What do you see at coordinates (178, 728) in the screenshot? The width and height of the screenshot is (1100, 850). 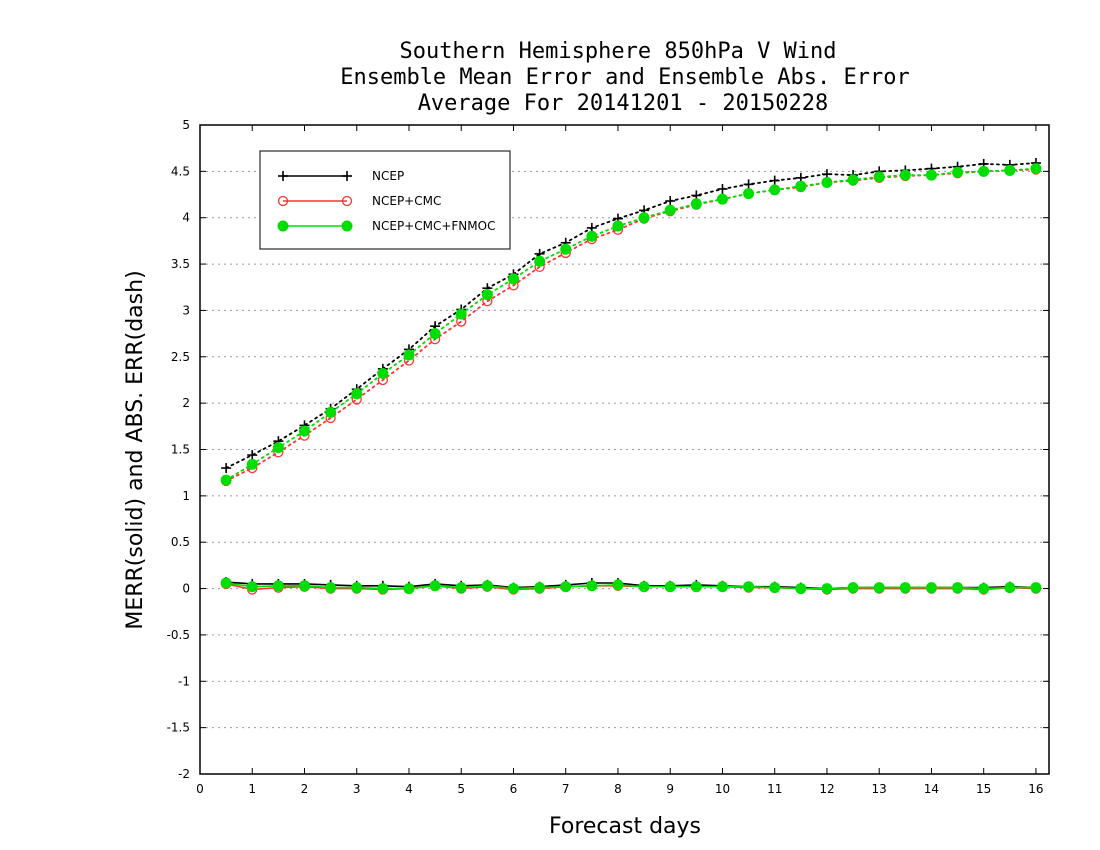 I see `y-tick-label: -1.5` at bounding box center [178, 728].